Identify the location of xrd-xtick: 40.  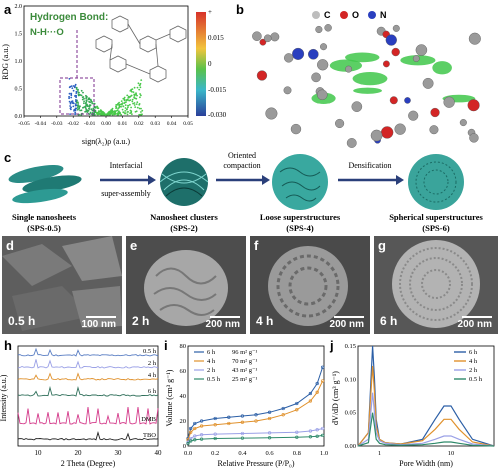
(159, 453).